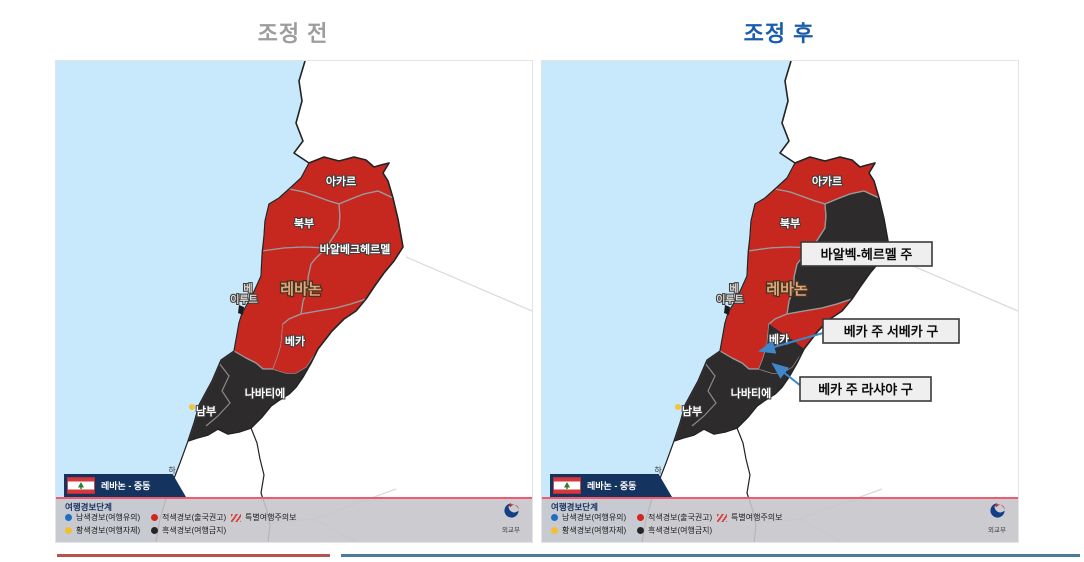 The image size is (1084, 562). Describe the element at coordinates (891, 331) in the screenshot. I see `callout-west-bekaa-label: 베카 주 서베카 구` at that location.